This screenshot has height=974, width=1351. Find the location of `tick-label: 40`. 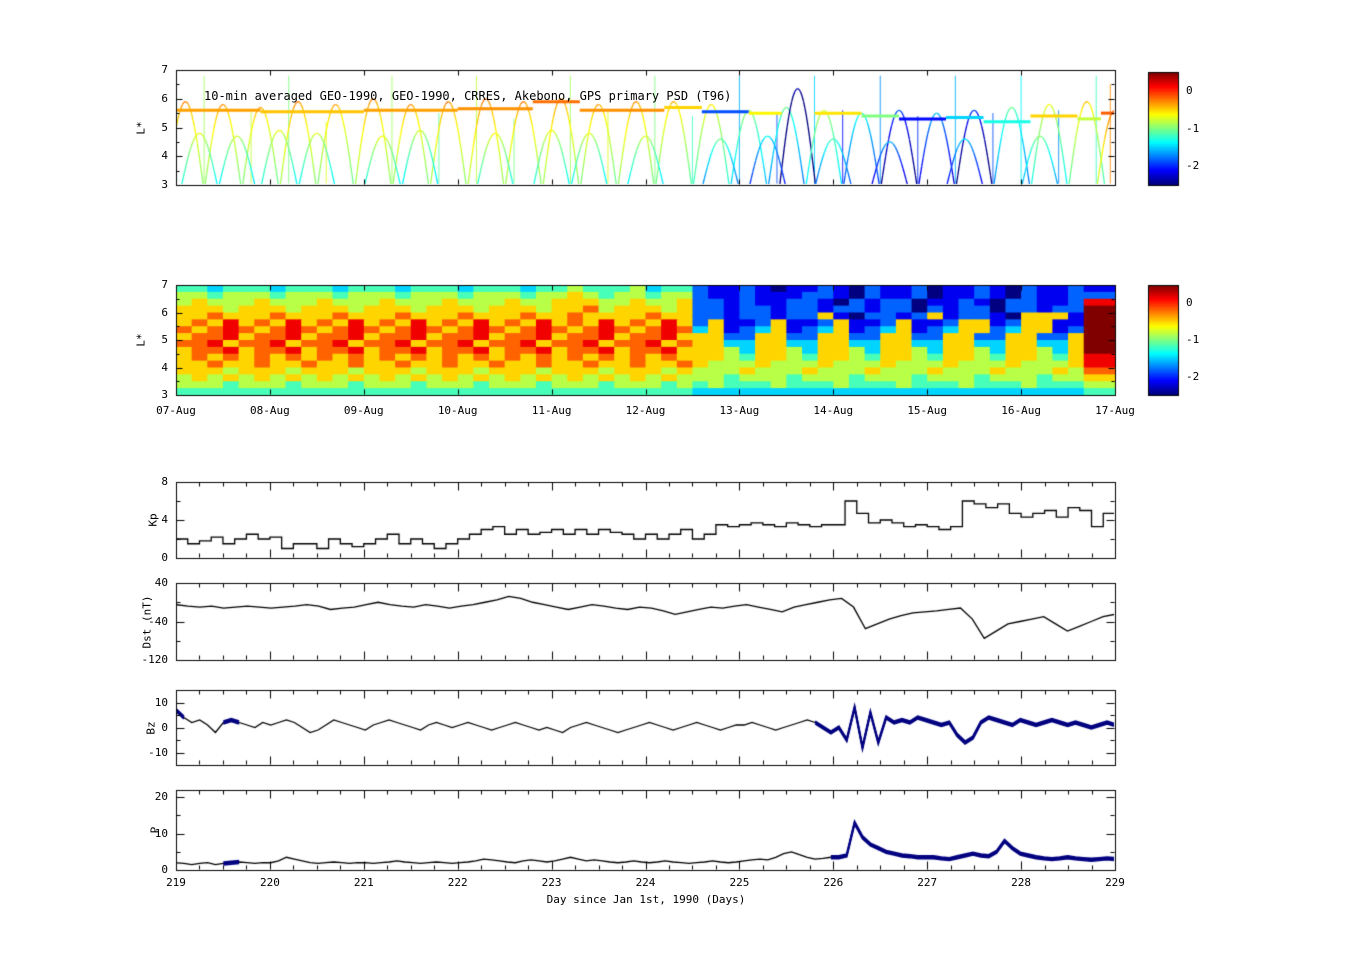

tick-label: 40 is located at coordinates (161, 582).